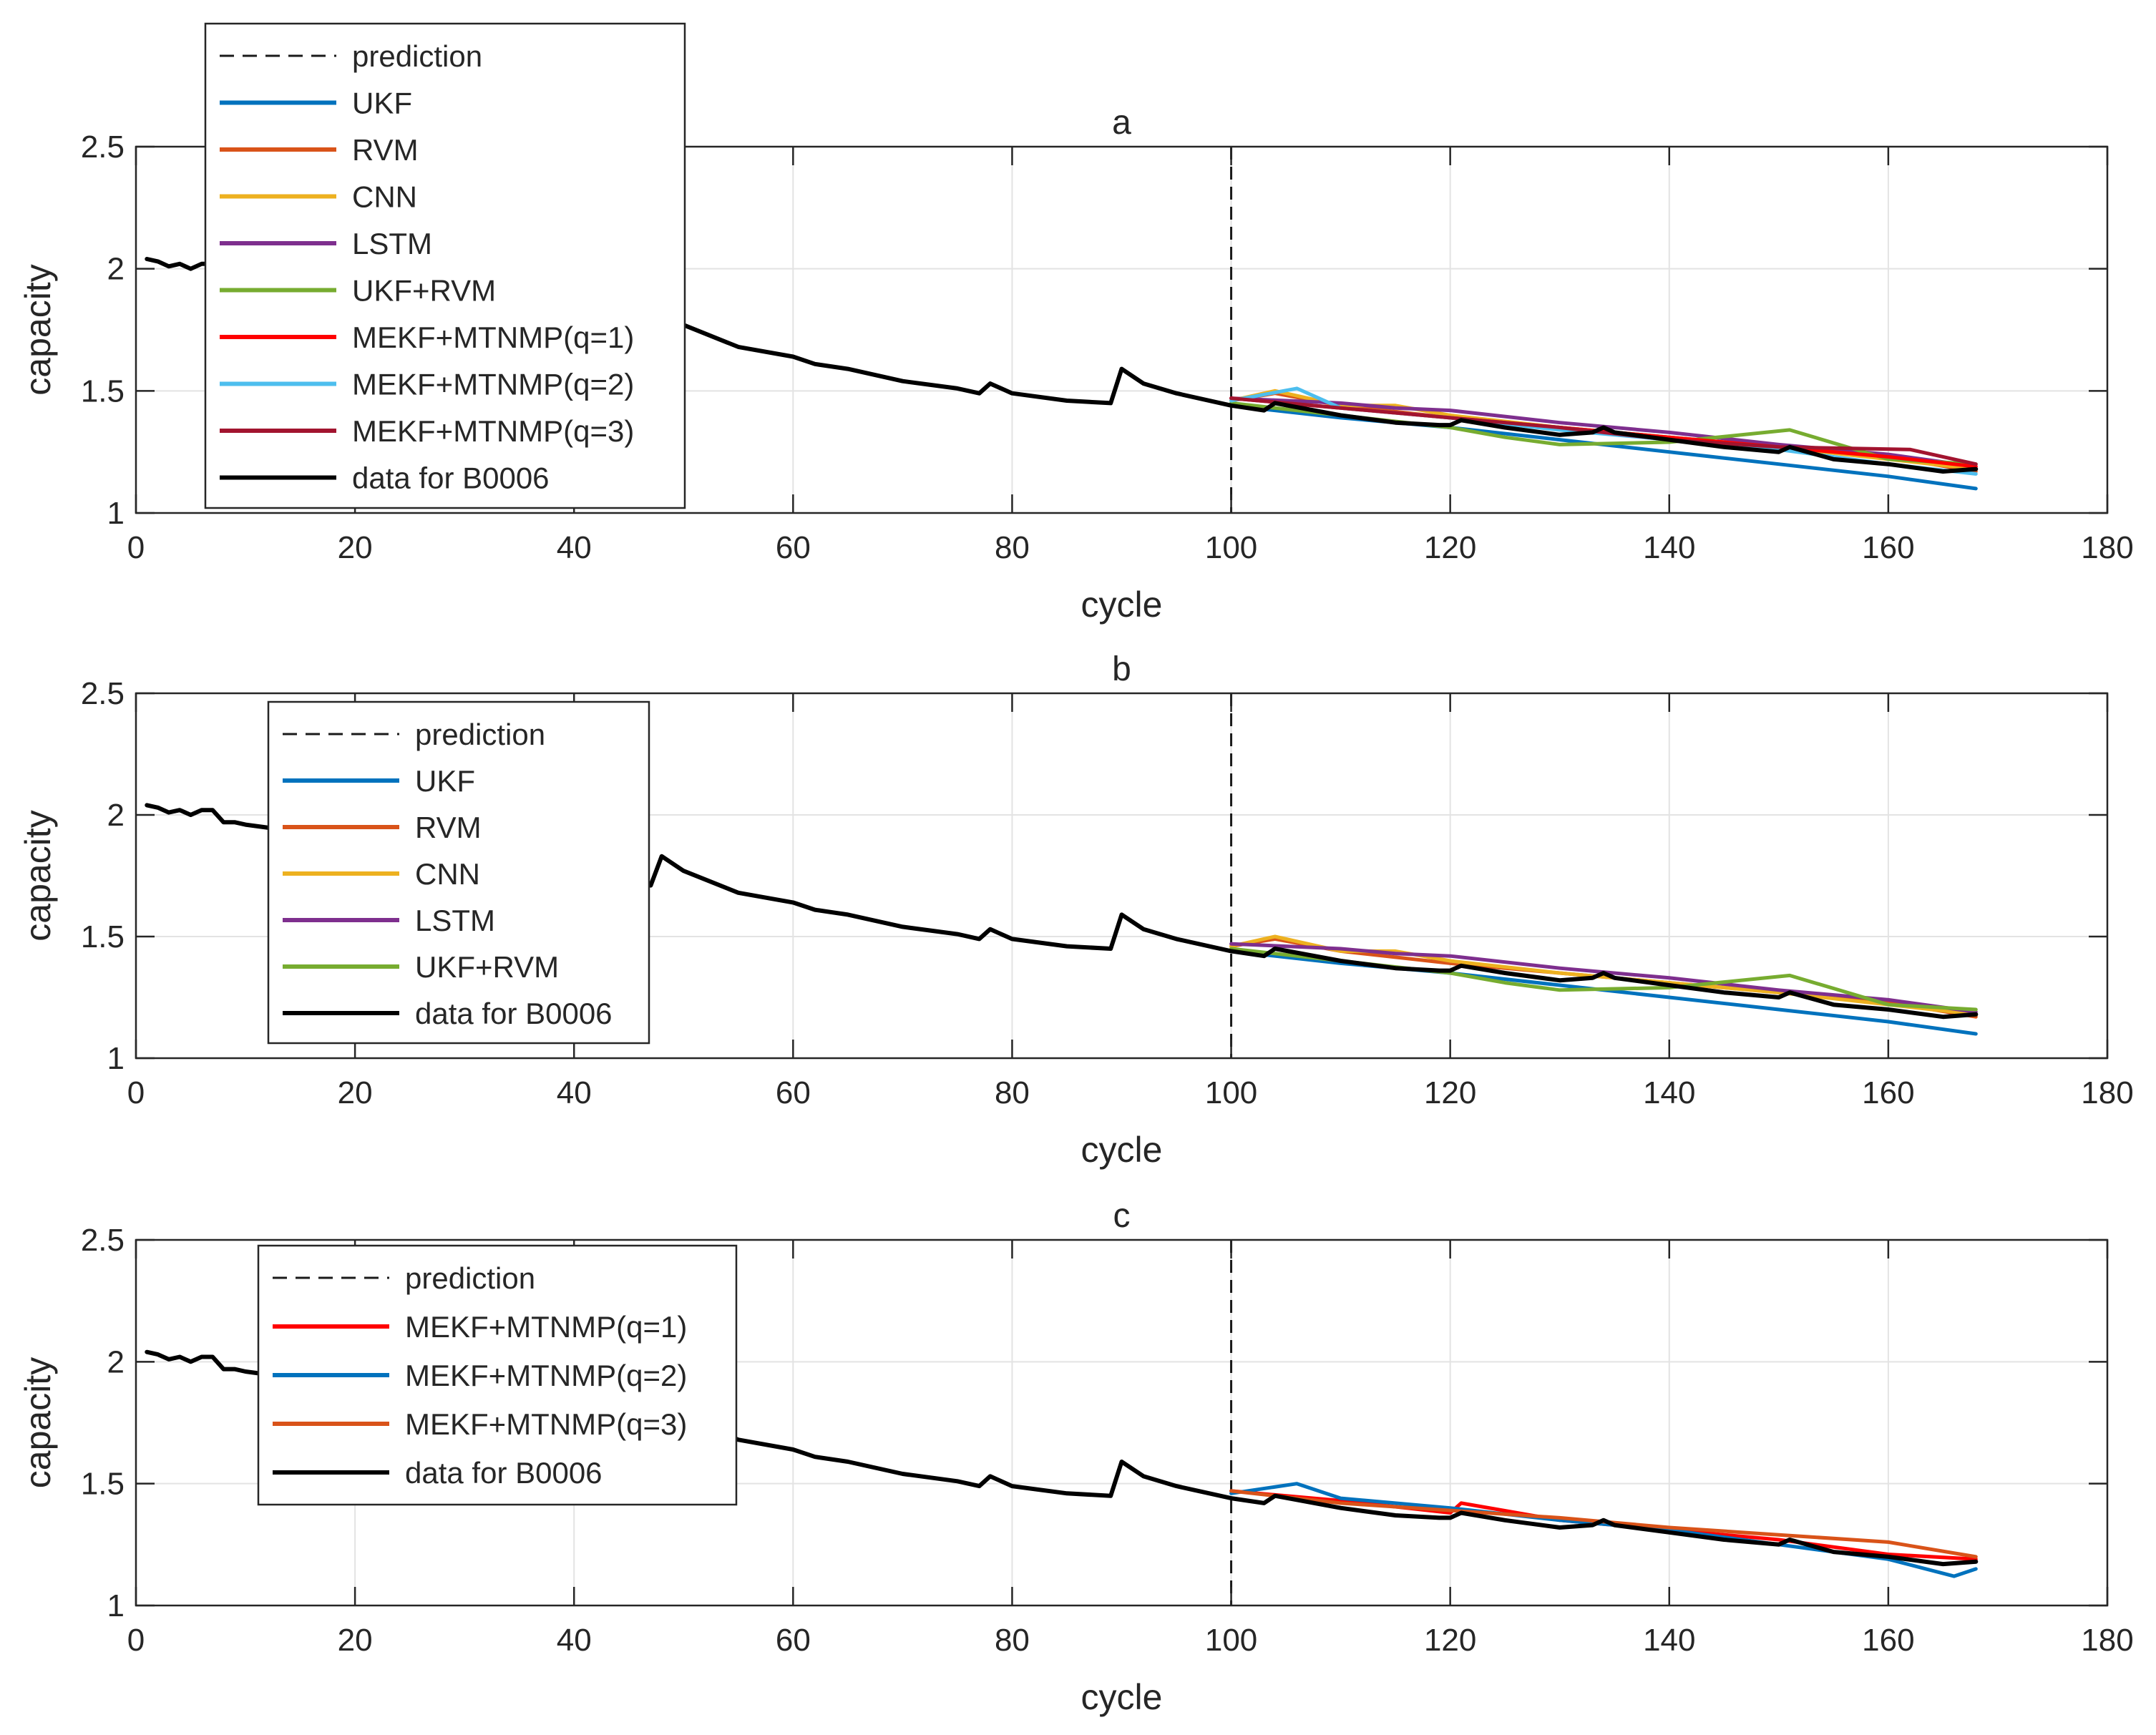 The height and width of the screenshot is (1735, 2156). Describe the element at coordinates (793, 1641) in the screenshot. I see `panel-c-xtick-label-60: 60` at that location.